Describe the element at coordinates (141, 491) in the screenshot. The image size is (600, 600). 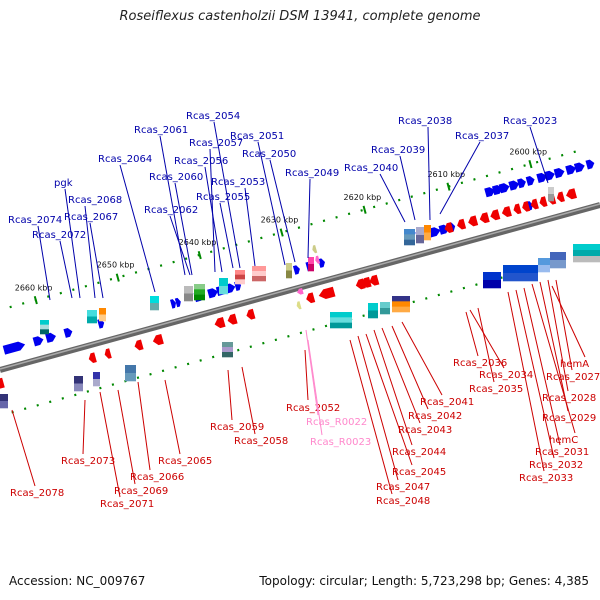
I see `reverse-gene-label: Rcas_2069` at that location.